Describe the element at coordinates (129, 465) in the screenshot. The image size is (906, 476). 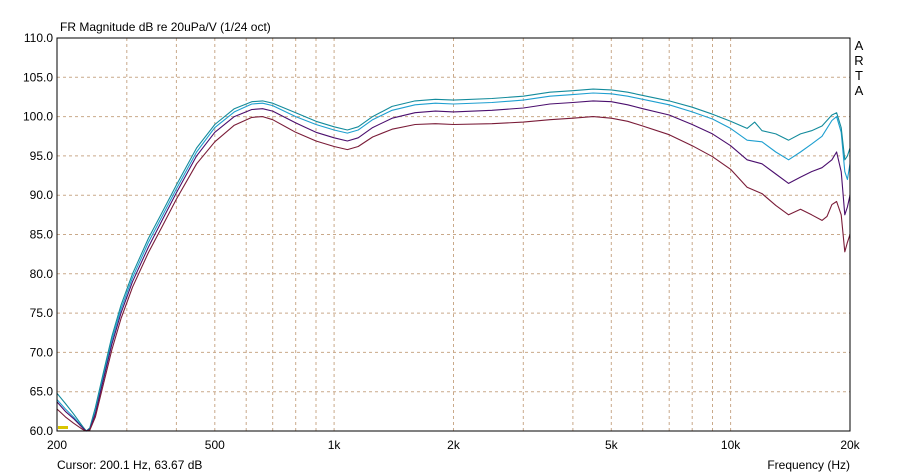
I see `cursor-readout: Cursor: 200.1 Hz, 63.67 dB` at that location.